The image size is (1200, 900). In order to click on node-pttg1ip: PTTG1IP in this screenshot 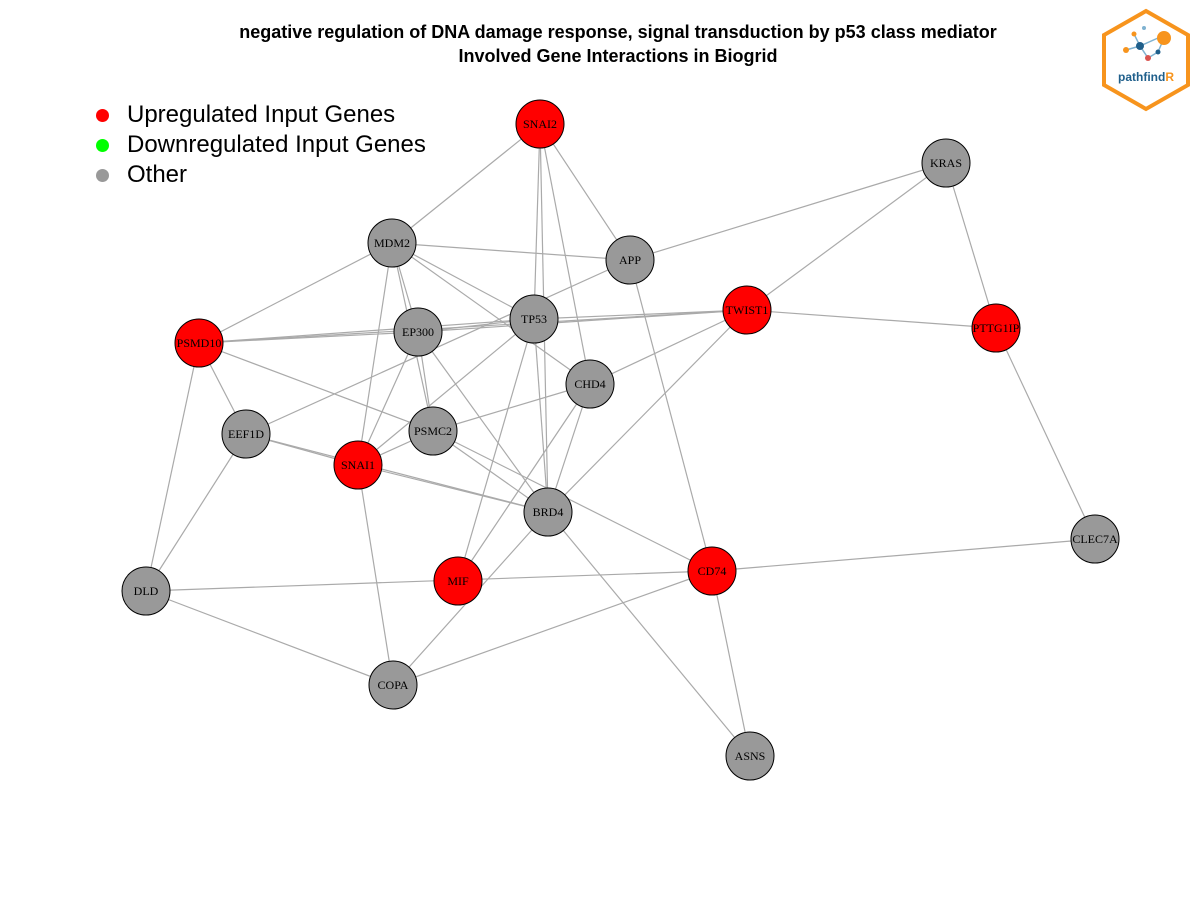, I will do `click(996, 328)`.